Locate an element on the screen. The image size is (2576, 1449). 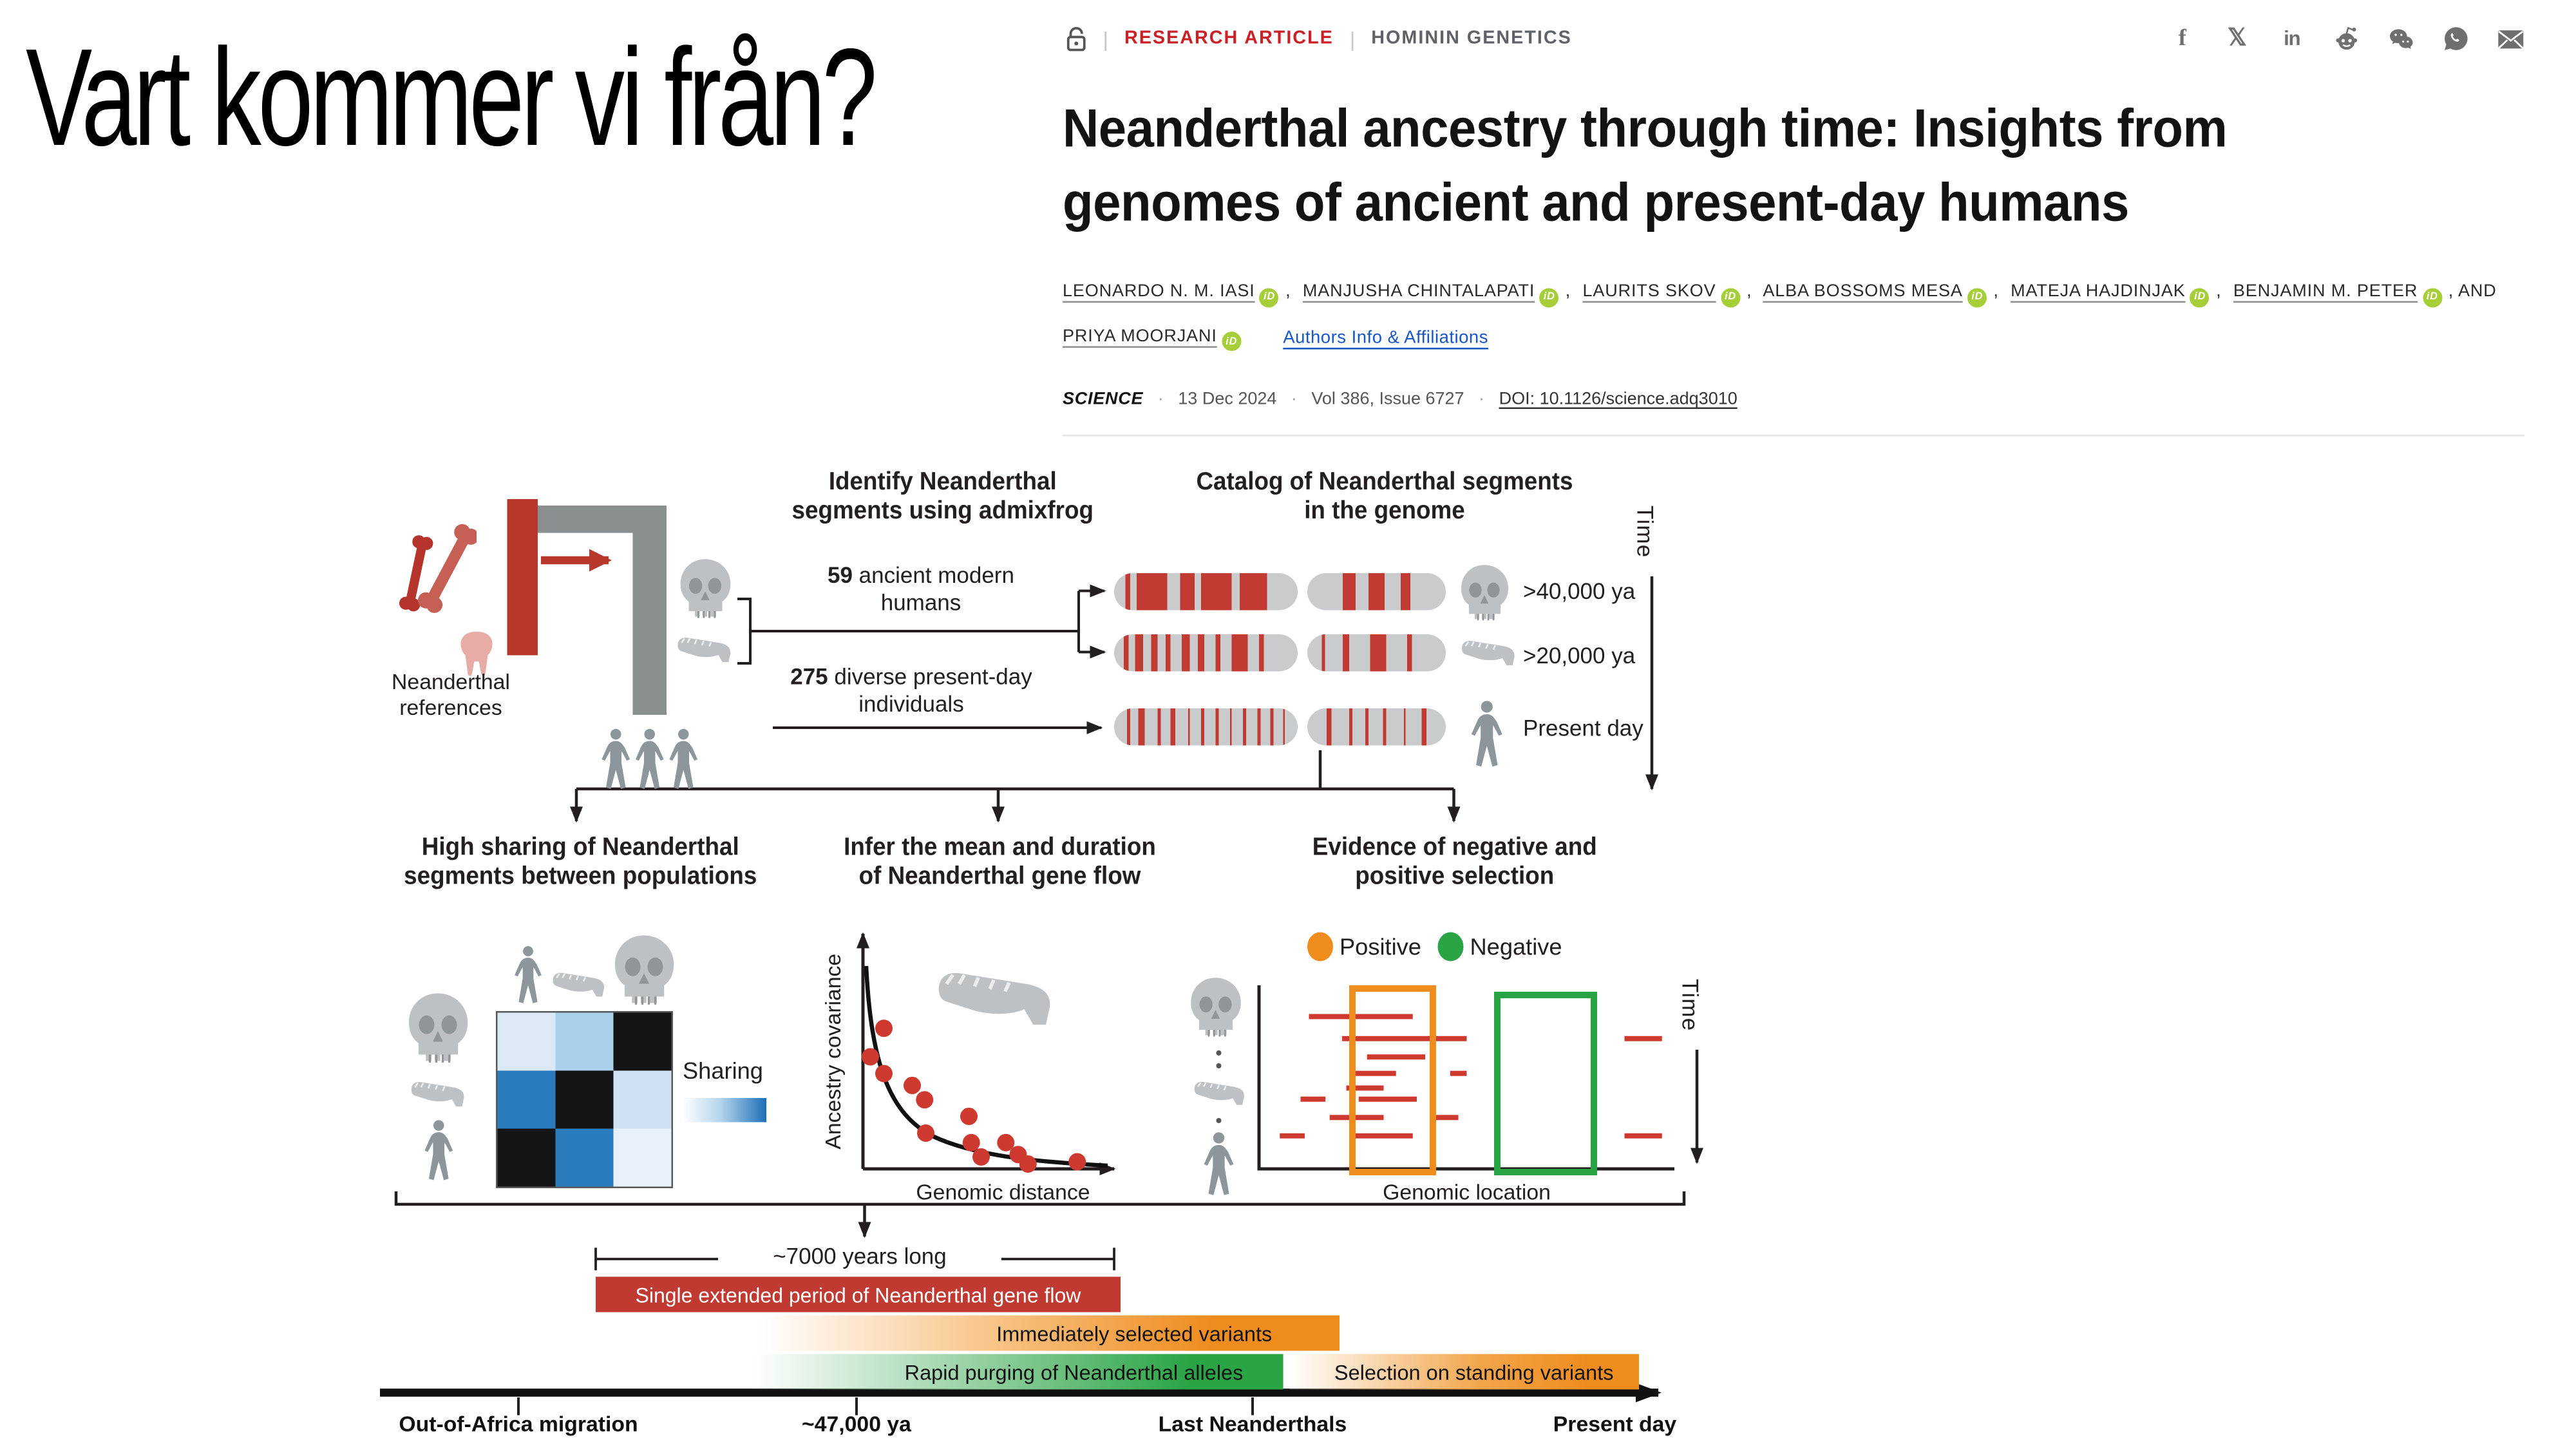
email-icon is located at coordinates (2511, 39).